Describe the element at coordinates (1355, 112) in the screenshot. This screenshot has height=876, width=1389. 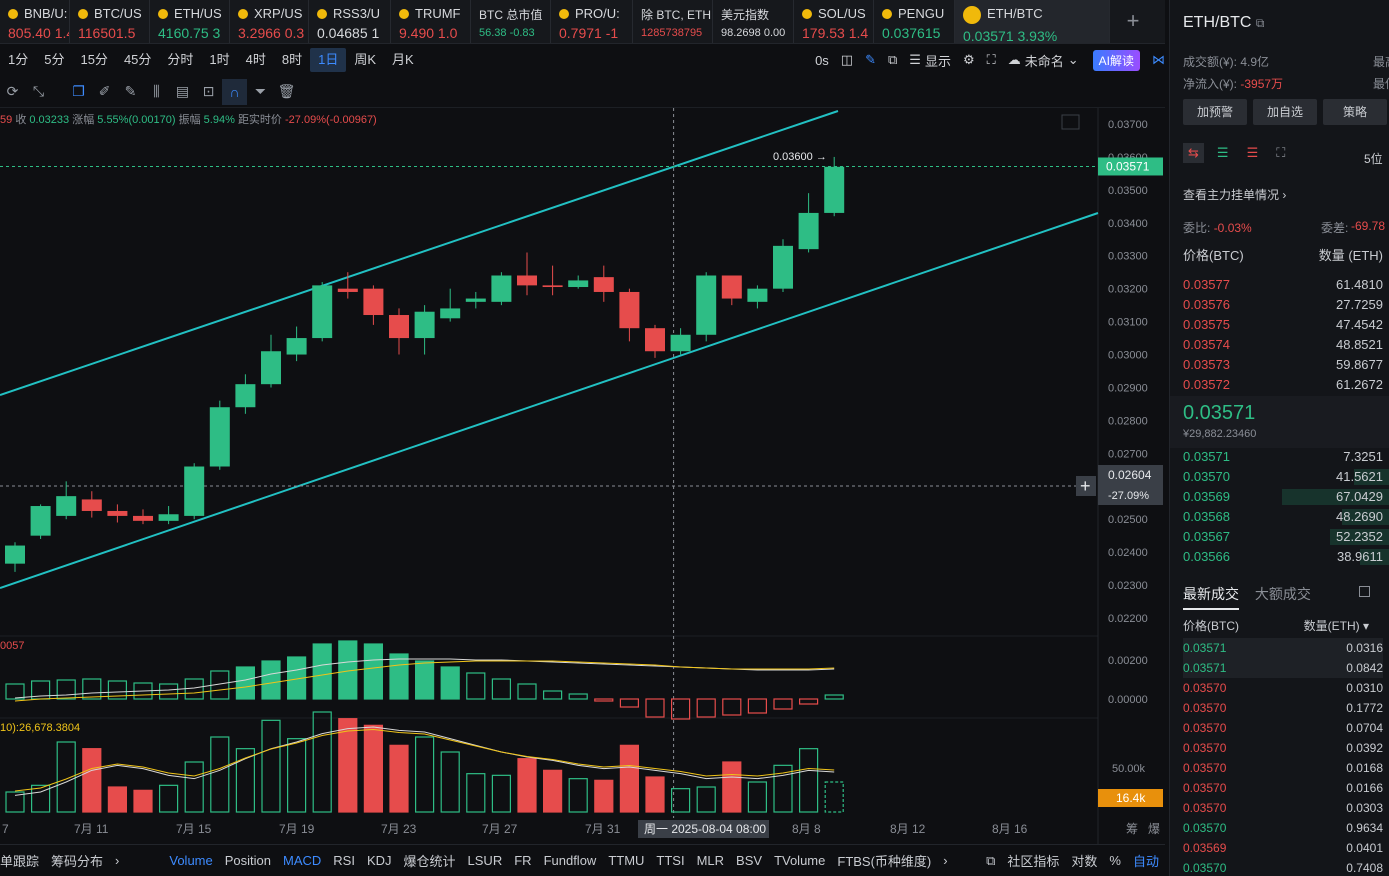
I see `strategy-button: 策略` at that location.